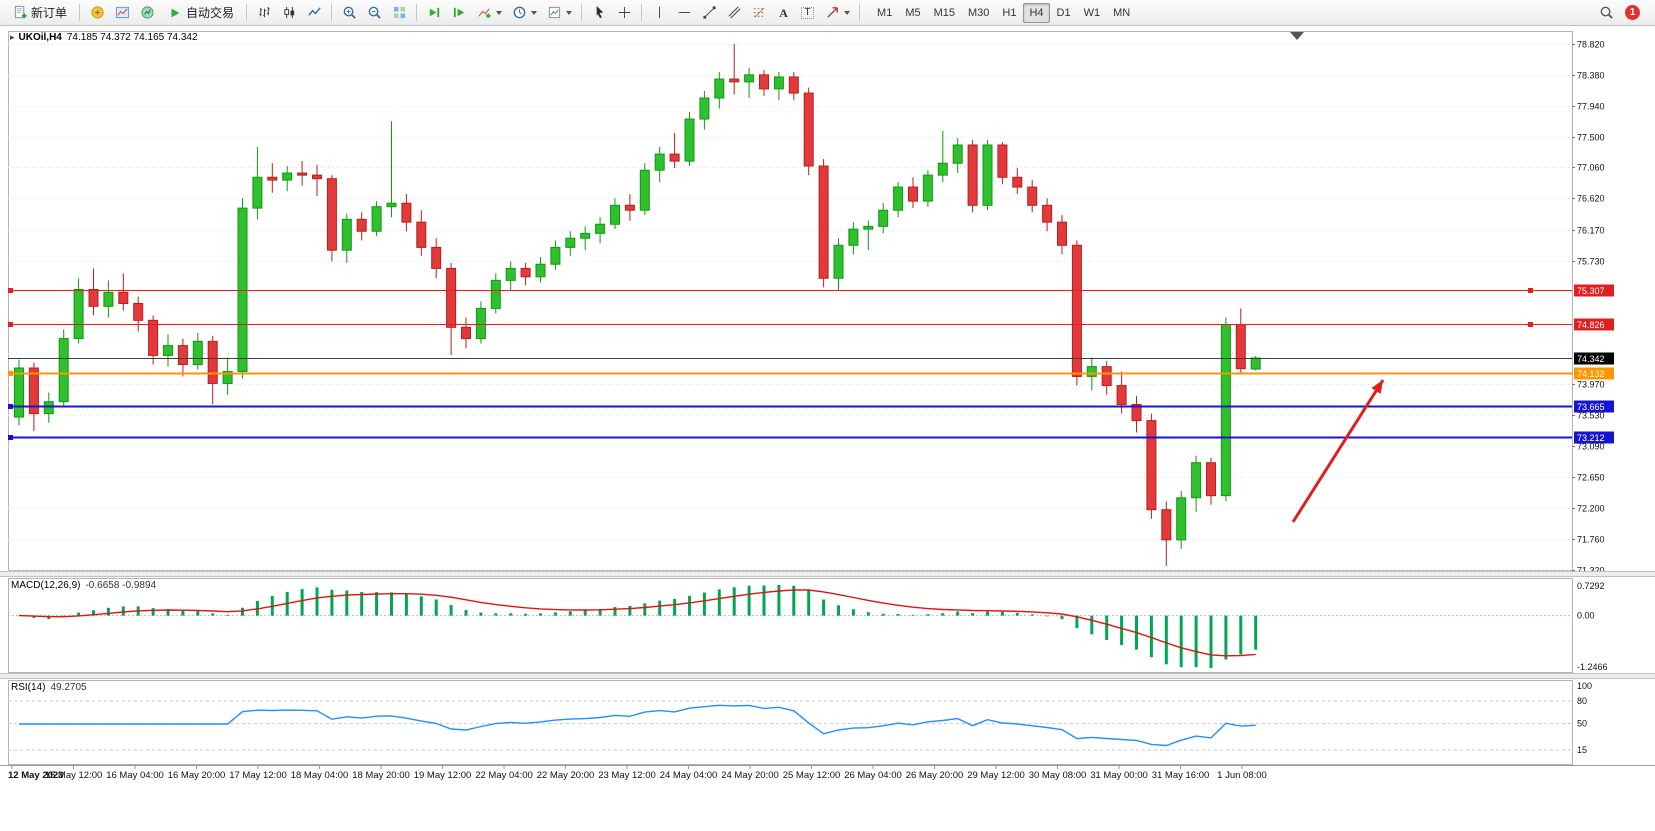  I want to click on price-line-73.212: 73.212, so click(811, 437).